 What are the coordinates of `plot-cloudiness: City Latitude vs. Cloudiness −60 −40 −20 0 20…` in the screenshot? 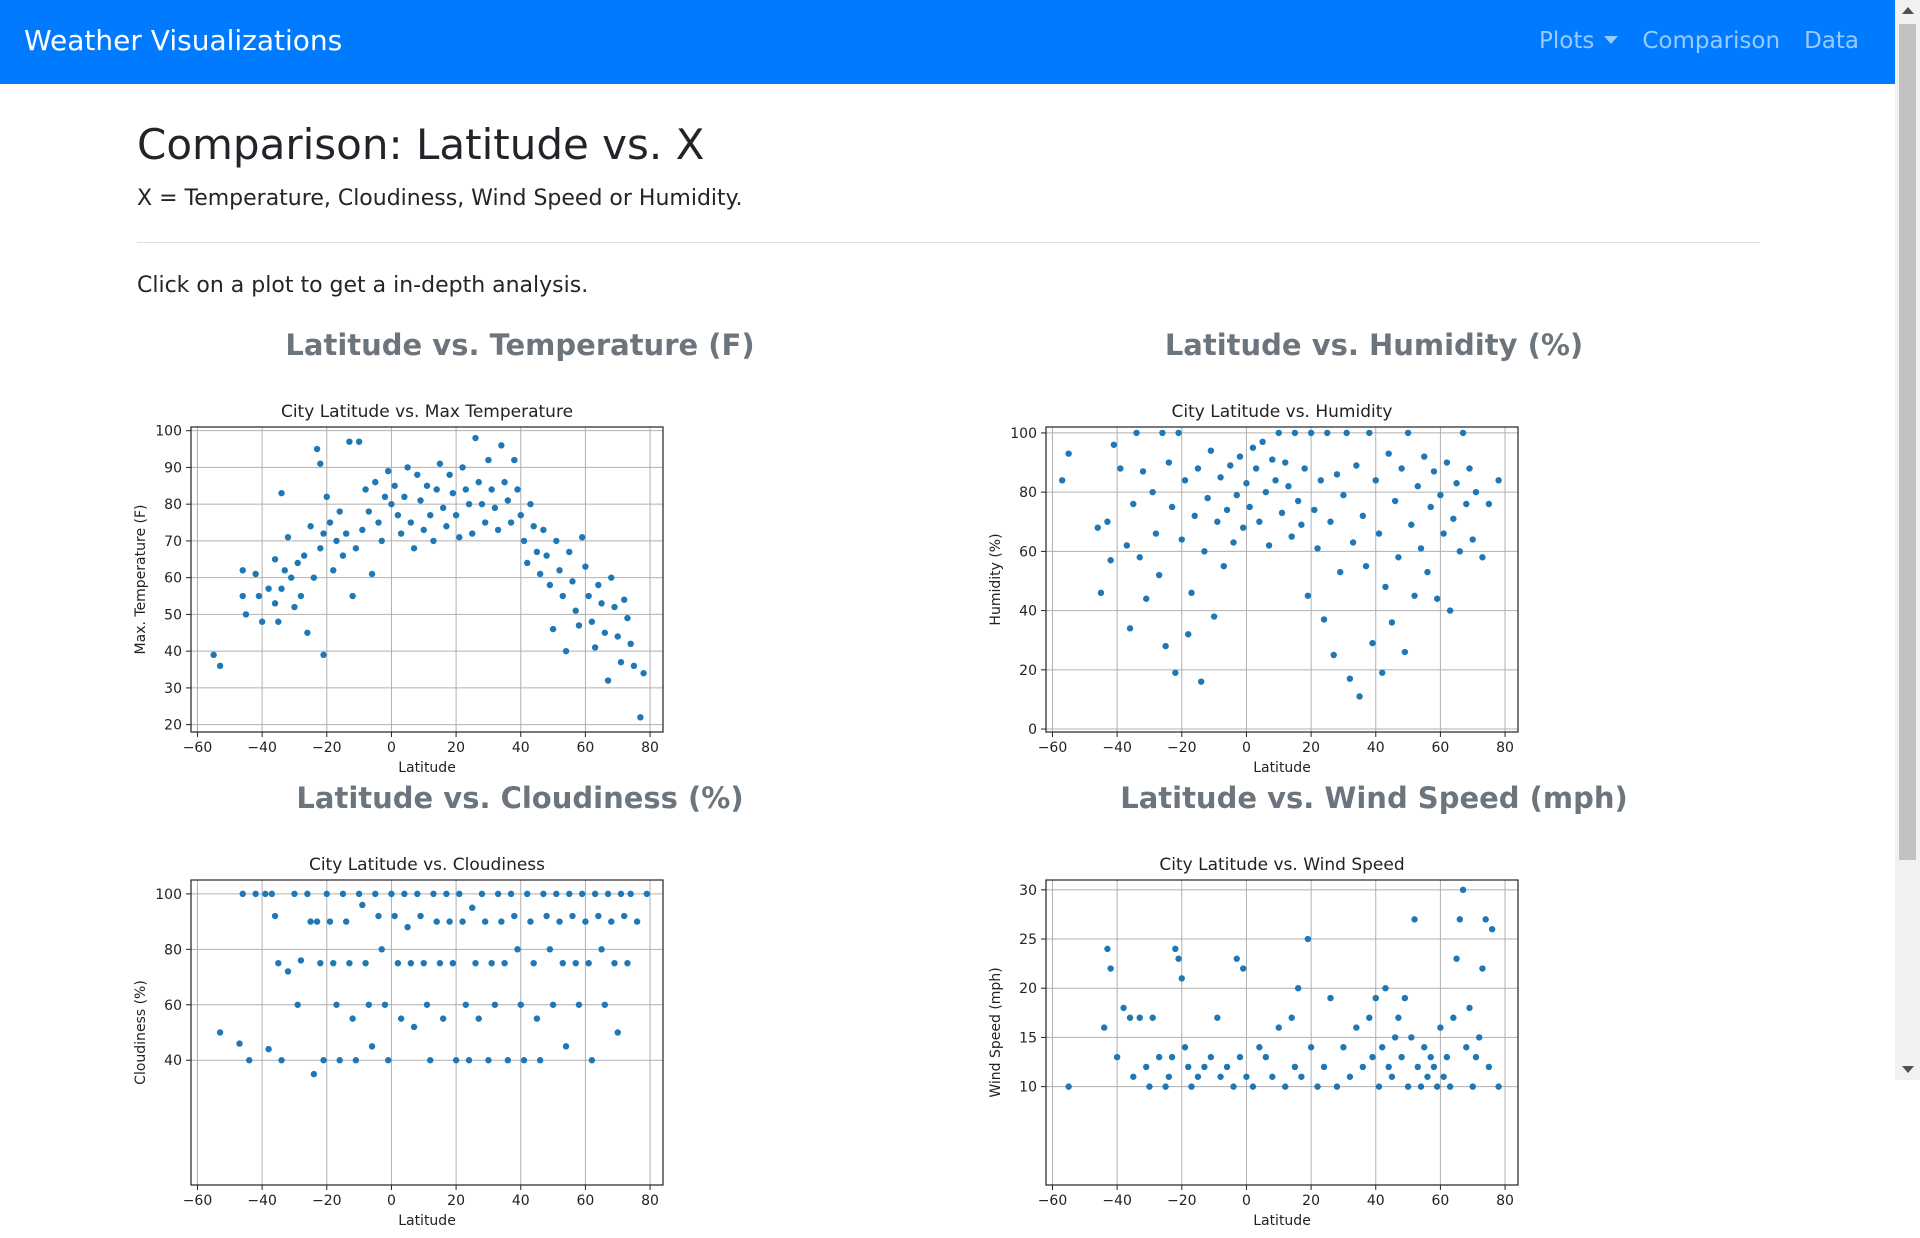 It's located at (397, 1043).